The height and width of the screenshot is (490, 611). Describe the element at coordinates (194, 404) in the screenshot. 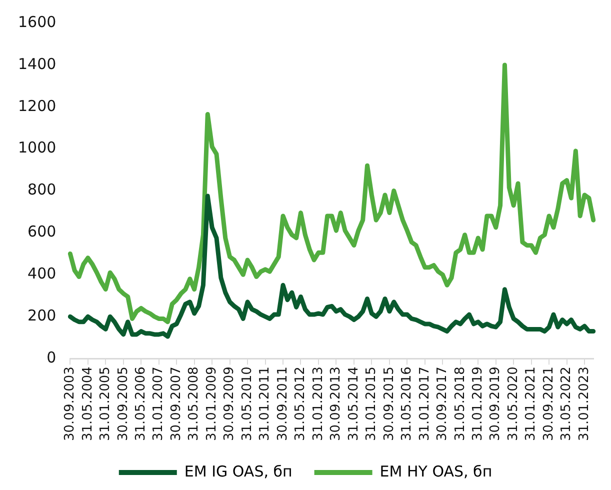

I see `x-tick-label: 31.05.2008` at that location.